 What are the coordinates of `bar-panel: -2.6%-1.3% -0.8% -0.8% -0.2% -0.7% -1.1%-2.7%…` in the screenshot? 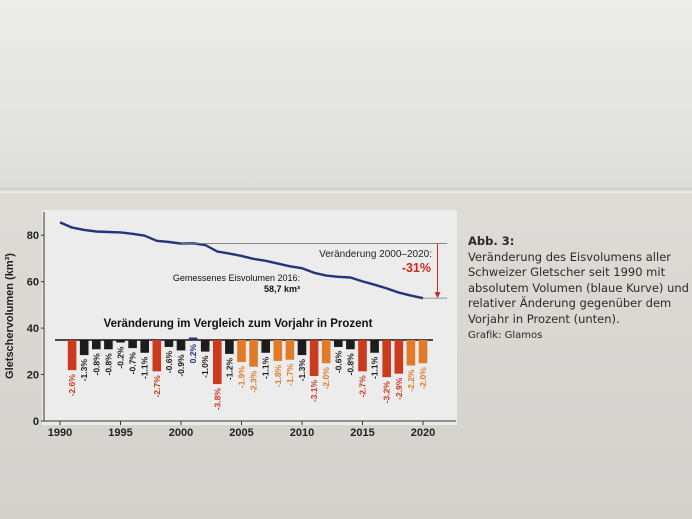 It's located at (244, 374).